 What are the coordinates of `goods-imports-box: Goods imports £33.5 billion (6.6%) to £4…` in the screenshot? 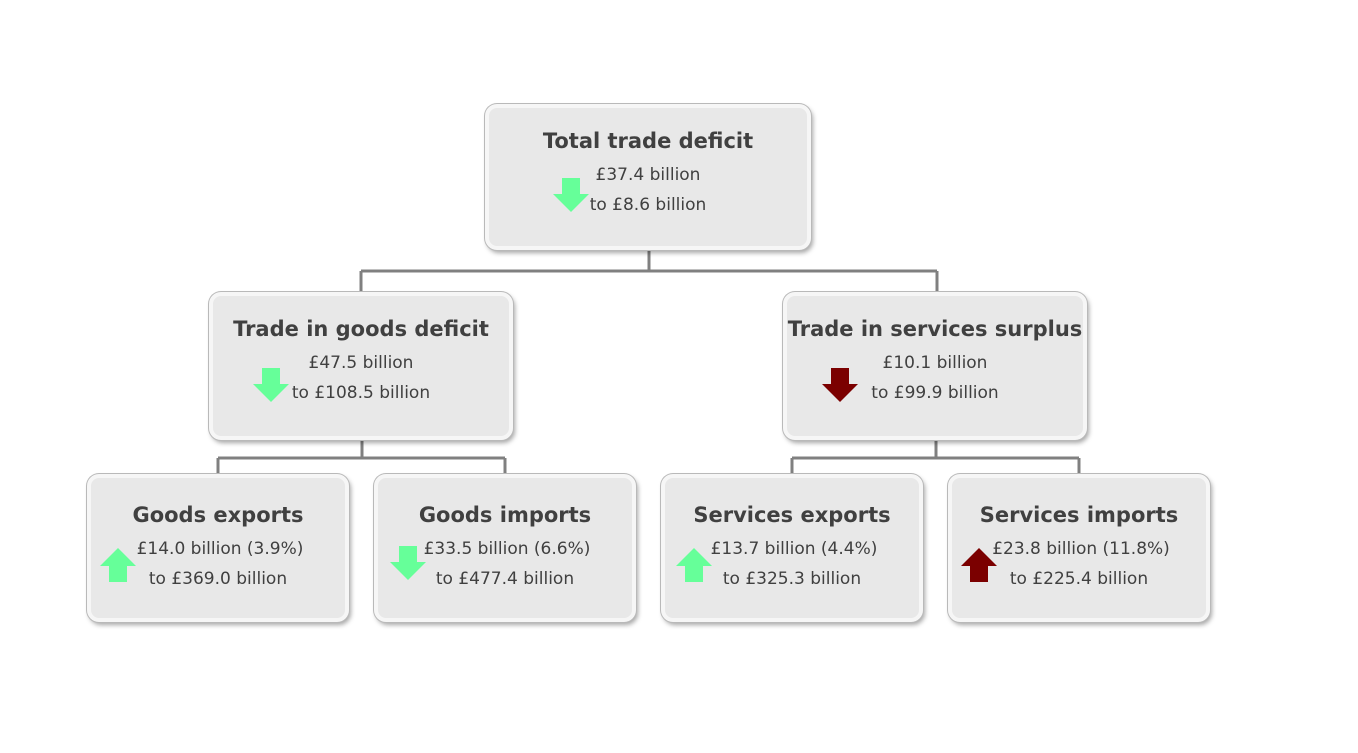 It's located at (505, 548).